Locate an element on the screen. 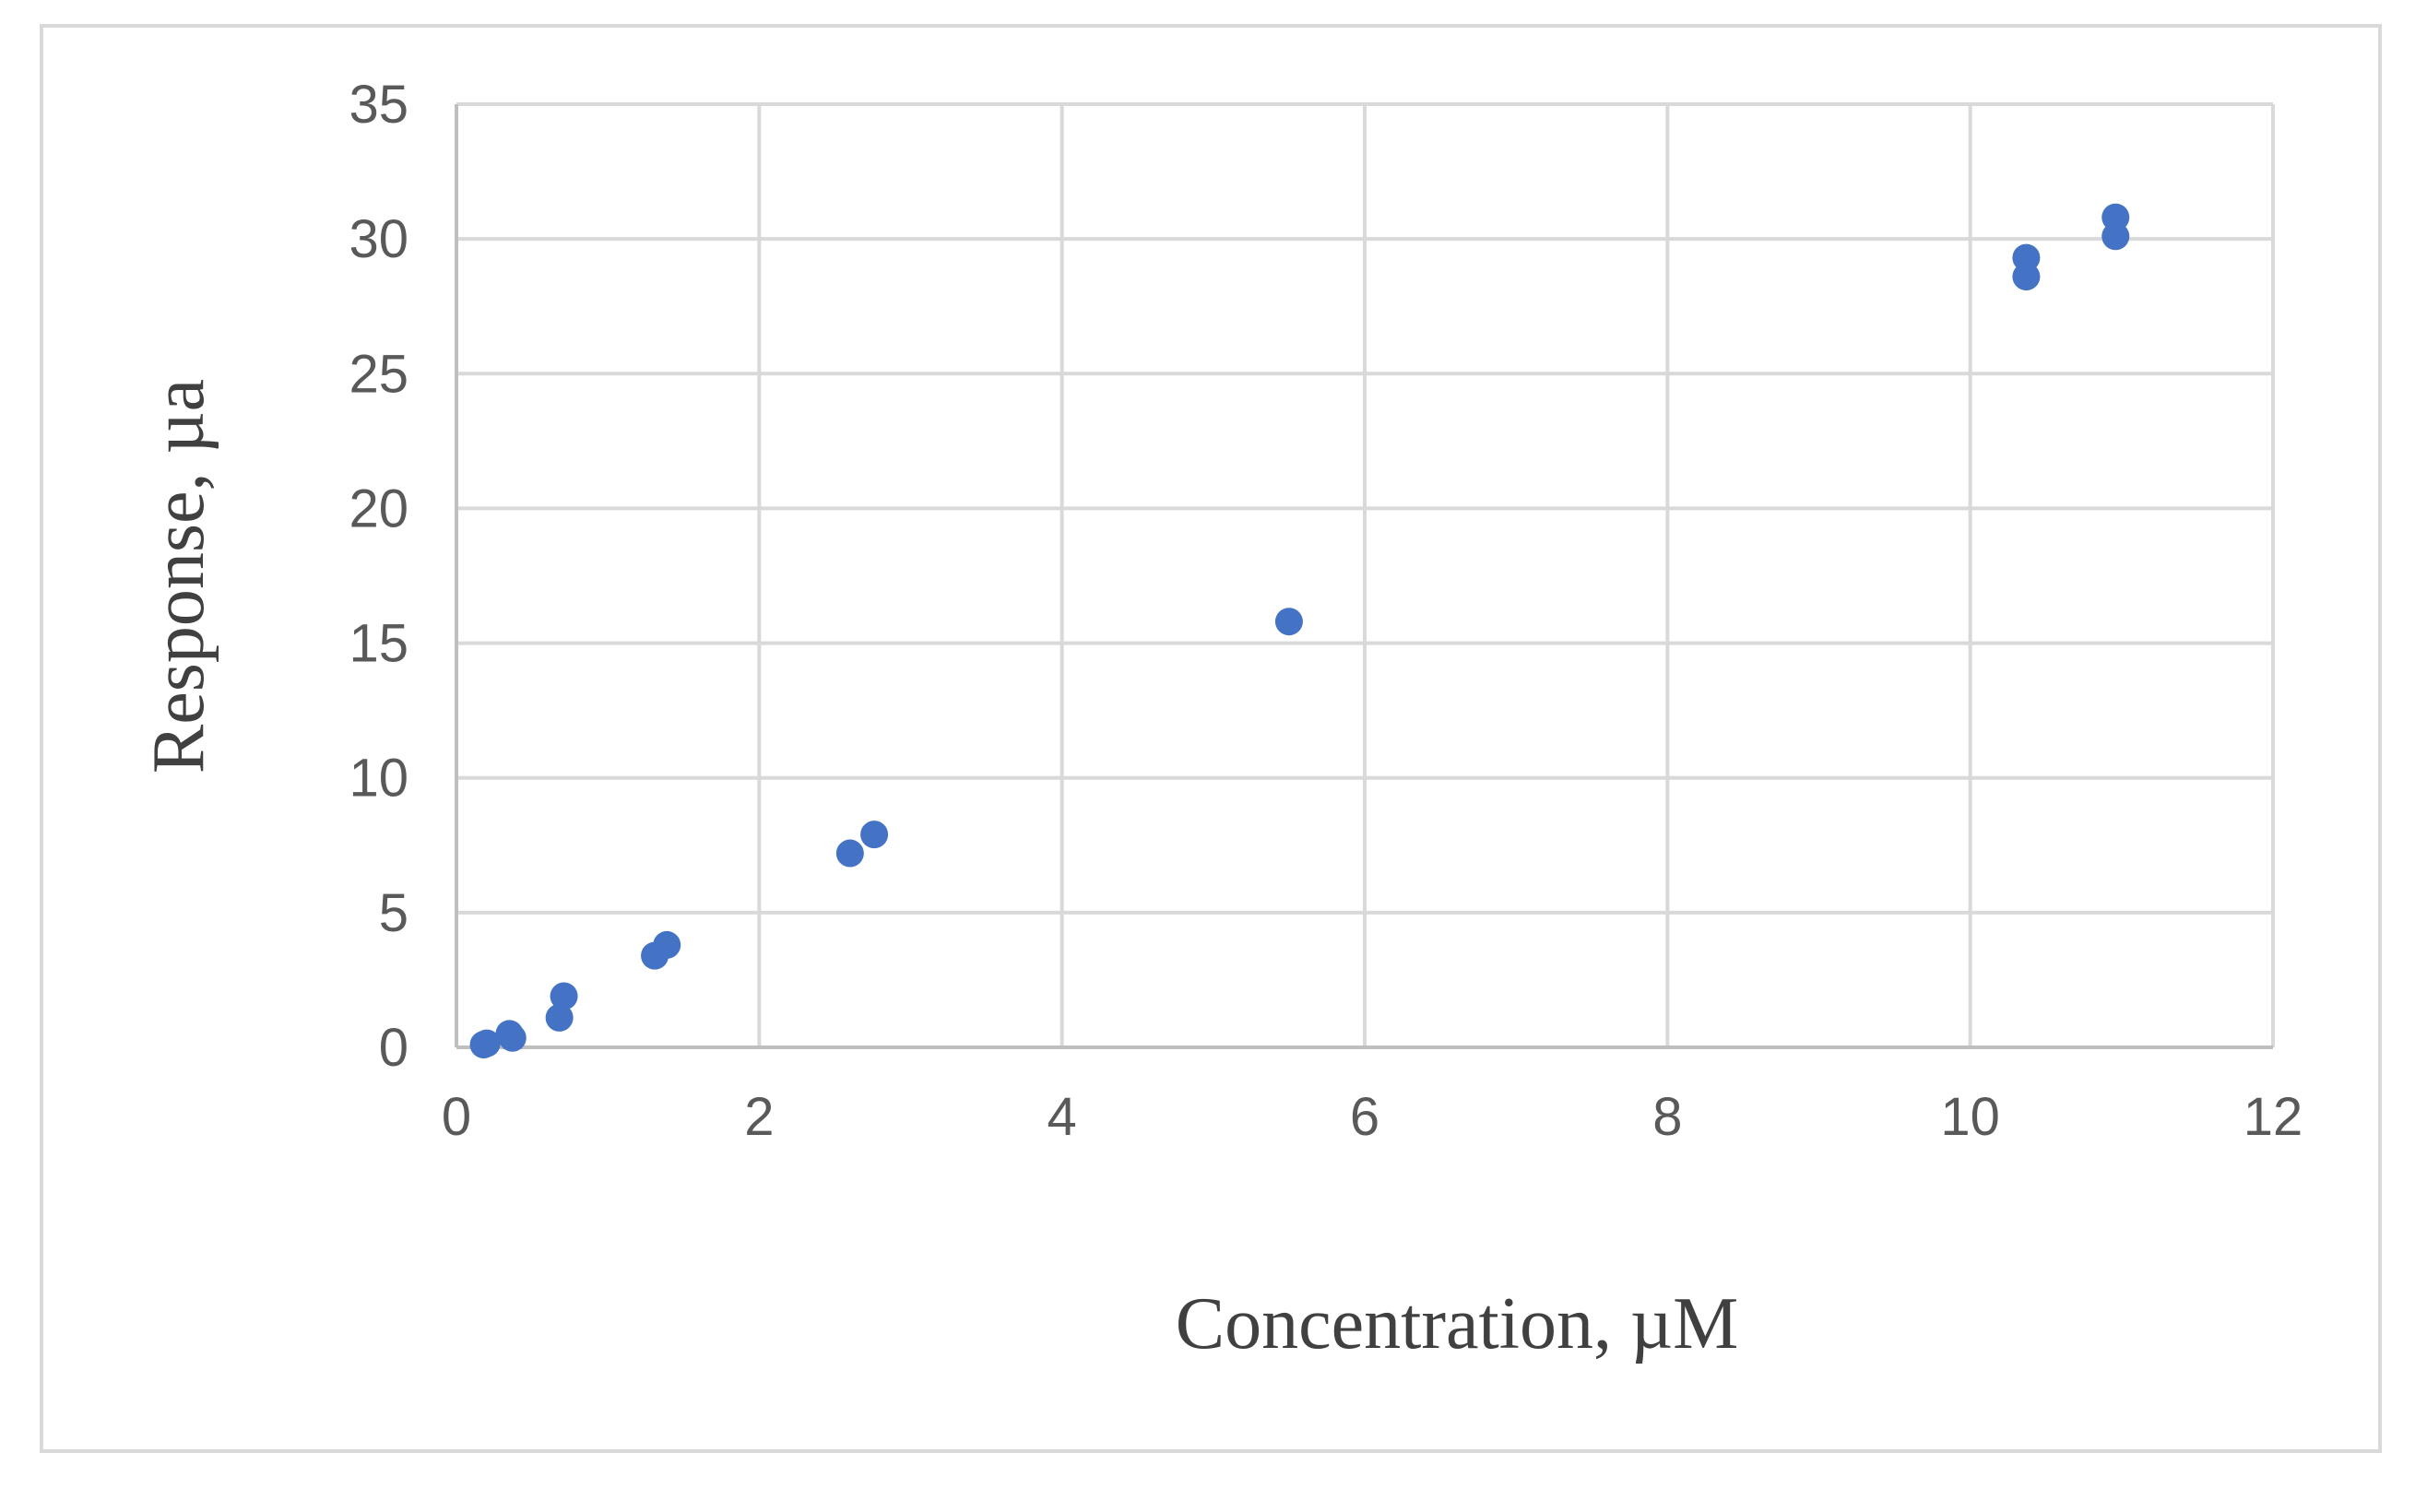 This screenshot has height=1512, width=2415. x-tick-label: 6 is located at coordinates (1364, 1117).